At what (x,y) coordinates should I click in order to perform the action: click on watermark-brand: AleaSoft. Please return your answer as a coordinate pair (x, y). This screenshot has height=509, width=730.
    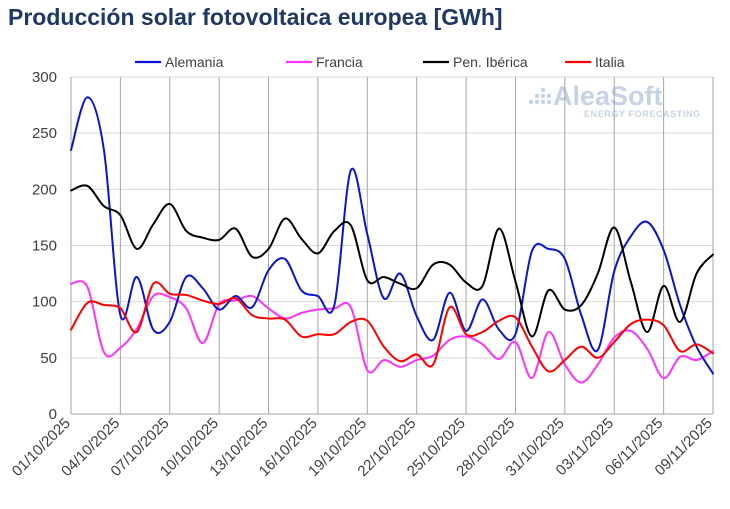
    Looking at the image, I should click on (608, 96).